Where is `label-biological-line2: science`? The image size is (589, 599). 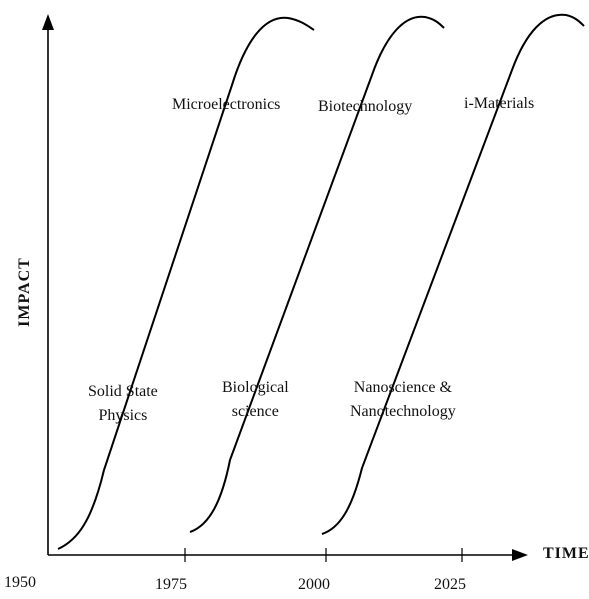
label-biological-line2: science is located at coordinates (255, 411).